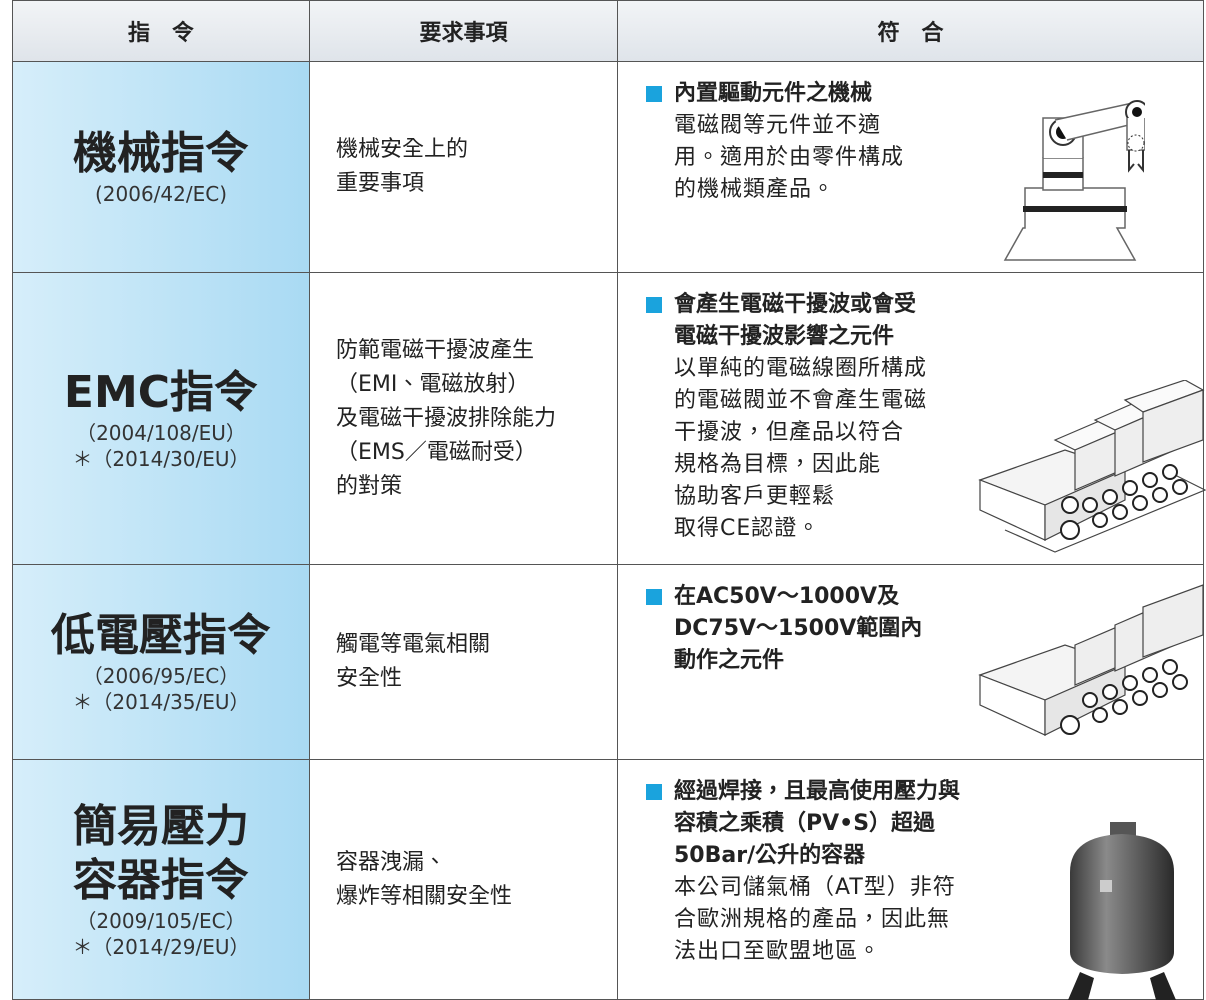  Describe the element at coordinates (778, 951) in the screenshot. I see `conformity-text: 法出口至歐盟地區。` at that location.